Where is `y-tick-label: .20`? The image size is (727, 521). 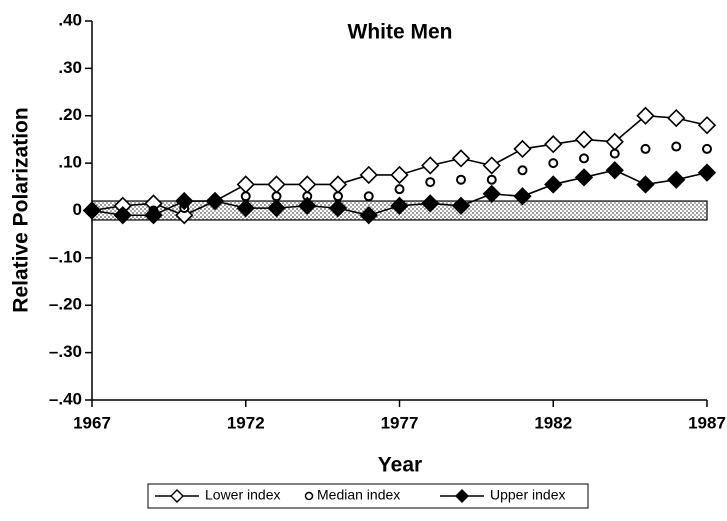
y-tick-label: .20 is located at coordinates (70, 114).